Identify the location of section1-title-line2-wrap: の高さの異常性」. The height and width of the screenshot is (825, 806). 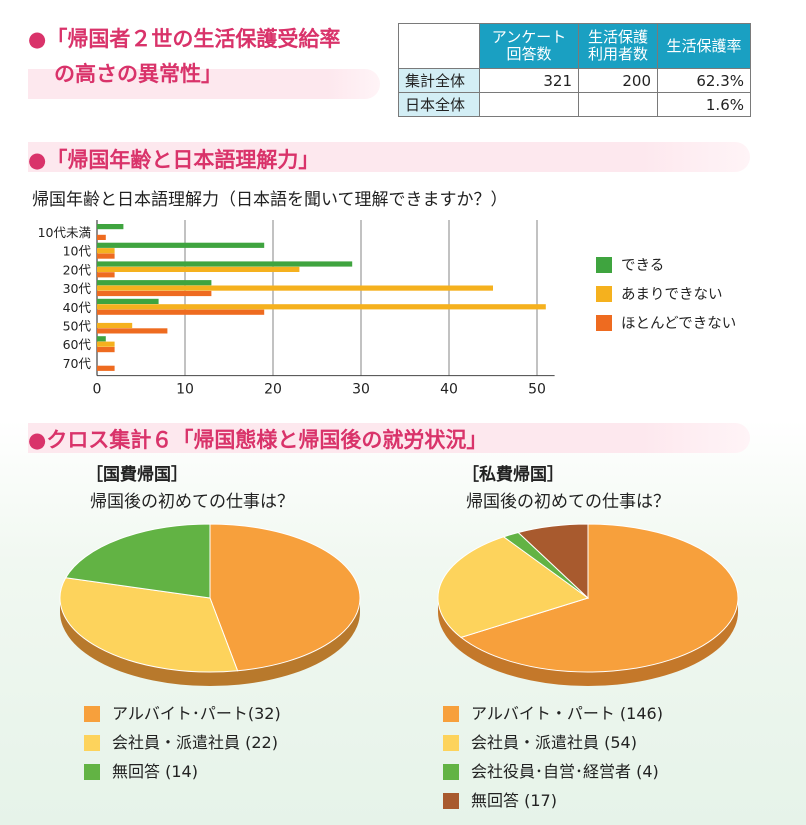
(138, 73).